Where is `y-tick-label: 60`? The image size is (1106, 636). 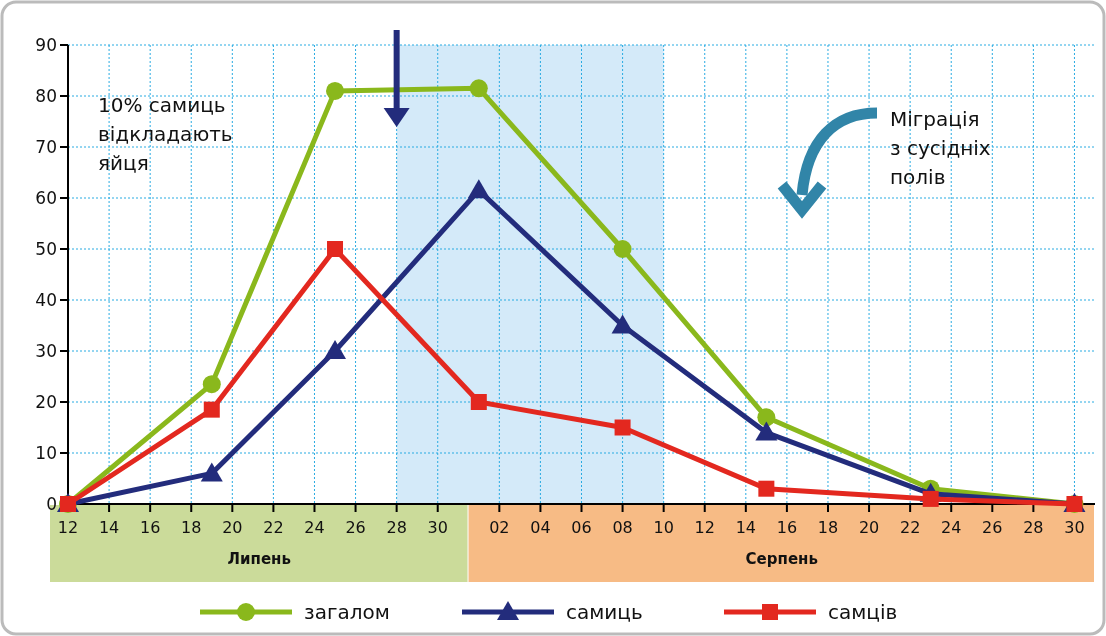
y-tick-label: 60 is located at coordinates (46, 197).